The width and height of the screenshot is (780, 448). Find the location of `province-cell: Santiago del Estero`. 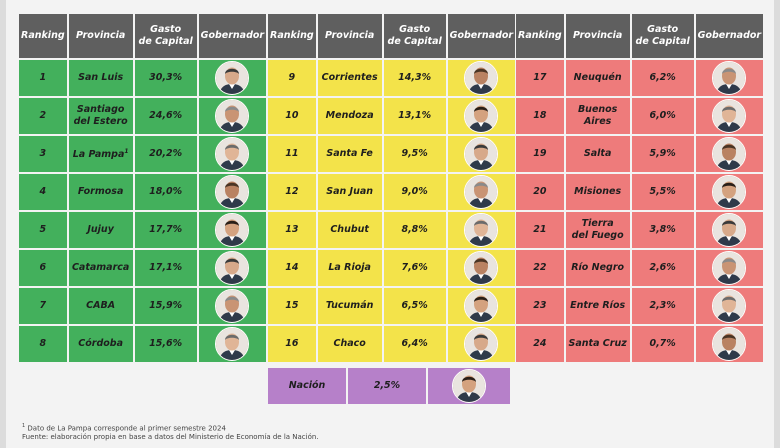

province-cell: Santiago del Estero is located at coordinates (100, 116).